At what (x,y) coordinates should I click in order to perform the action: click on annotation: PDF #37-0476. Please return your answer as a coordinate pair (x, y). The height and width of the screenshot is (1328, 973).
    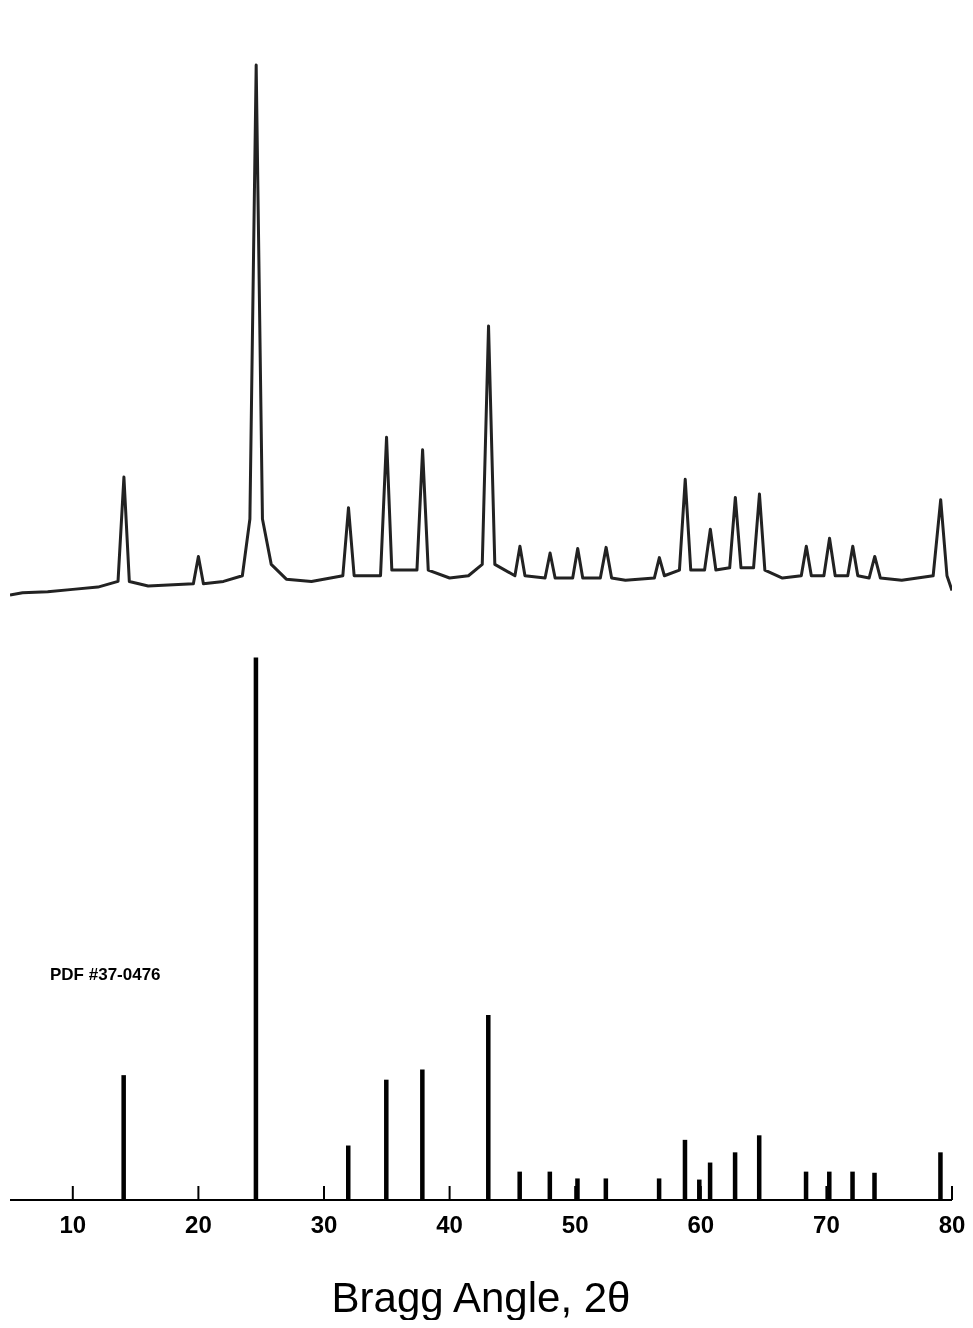
    Looking at the image, I should click on (105, 975).